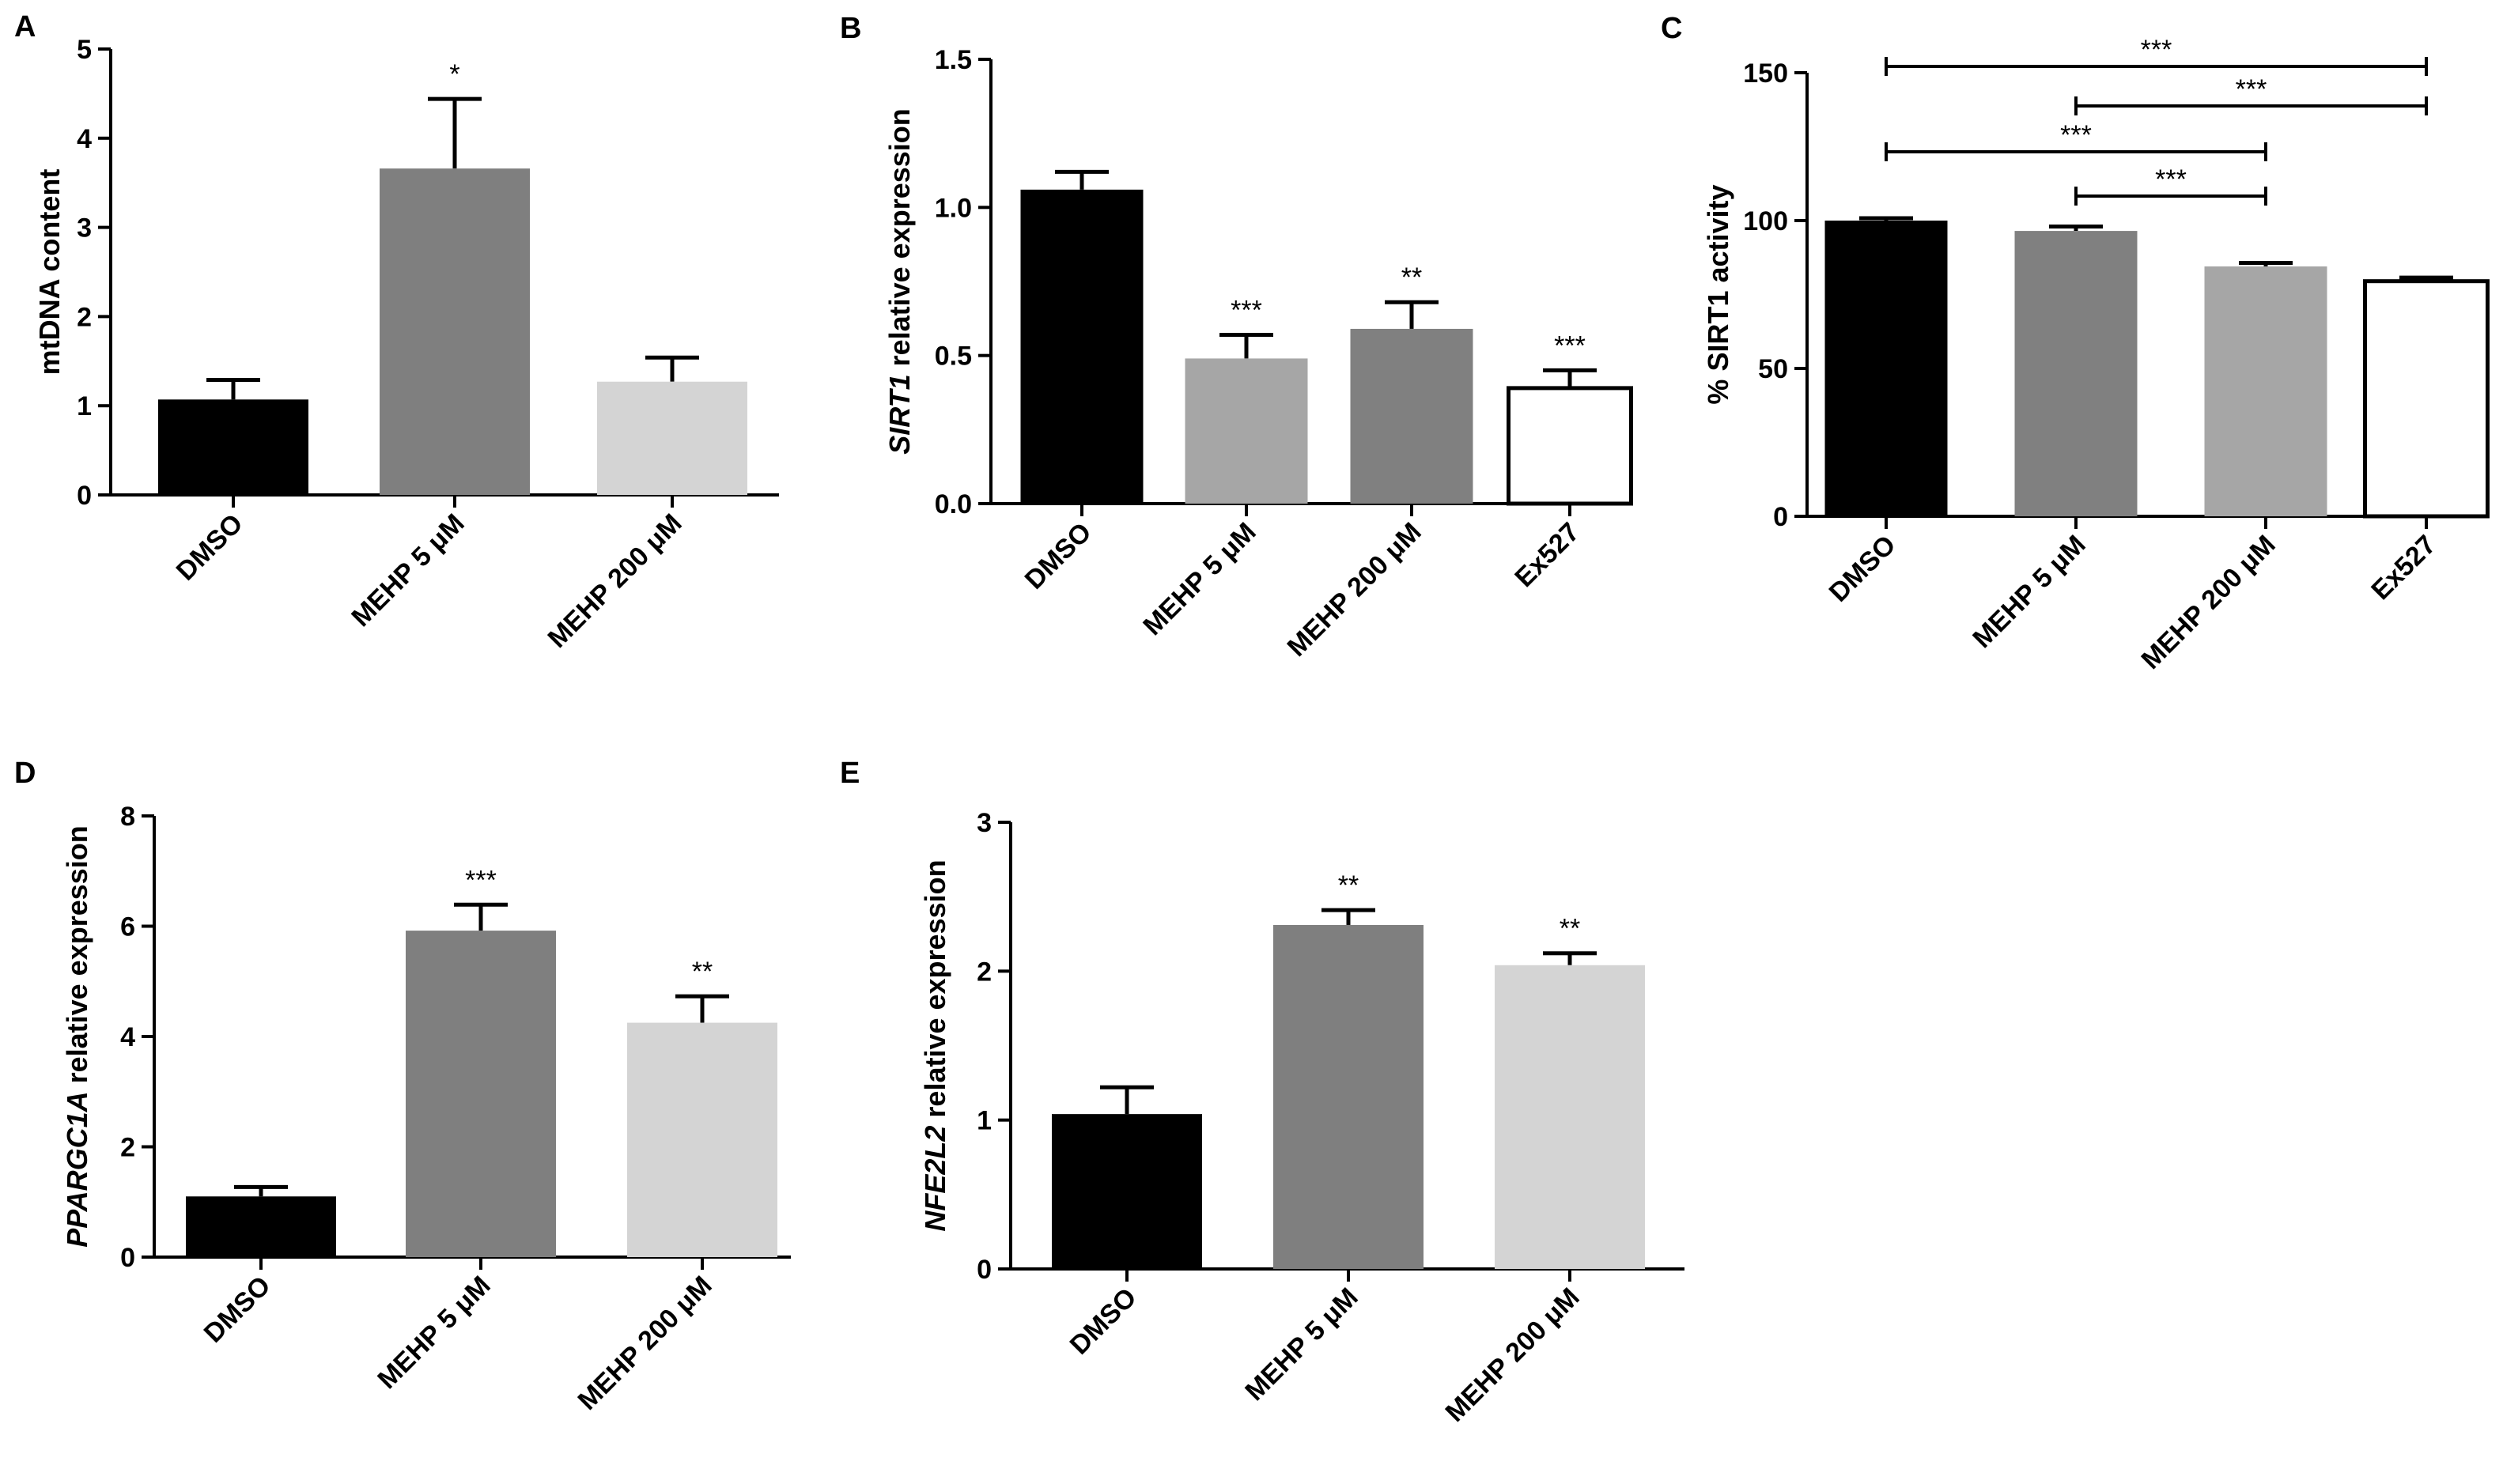 The height and width of the screenshot is (1484, 2503). What do you see at coordinates (77, 1169) in the screenshot?
I see `y-axis-label-gene: PPARGC1A` at bounding box center [77, 1169].